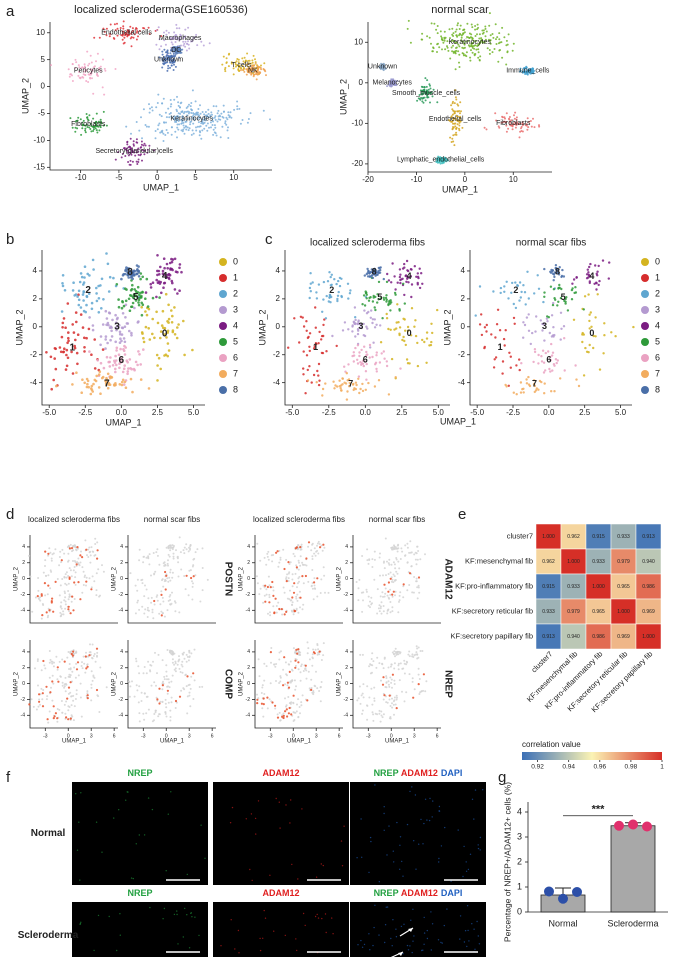  I want to click on colorbar-tick-label: 0.96, so click(599, 767).